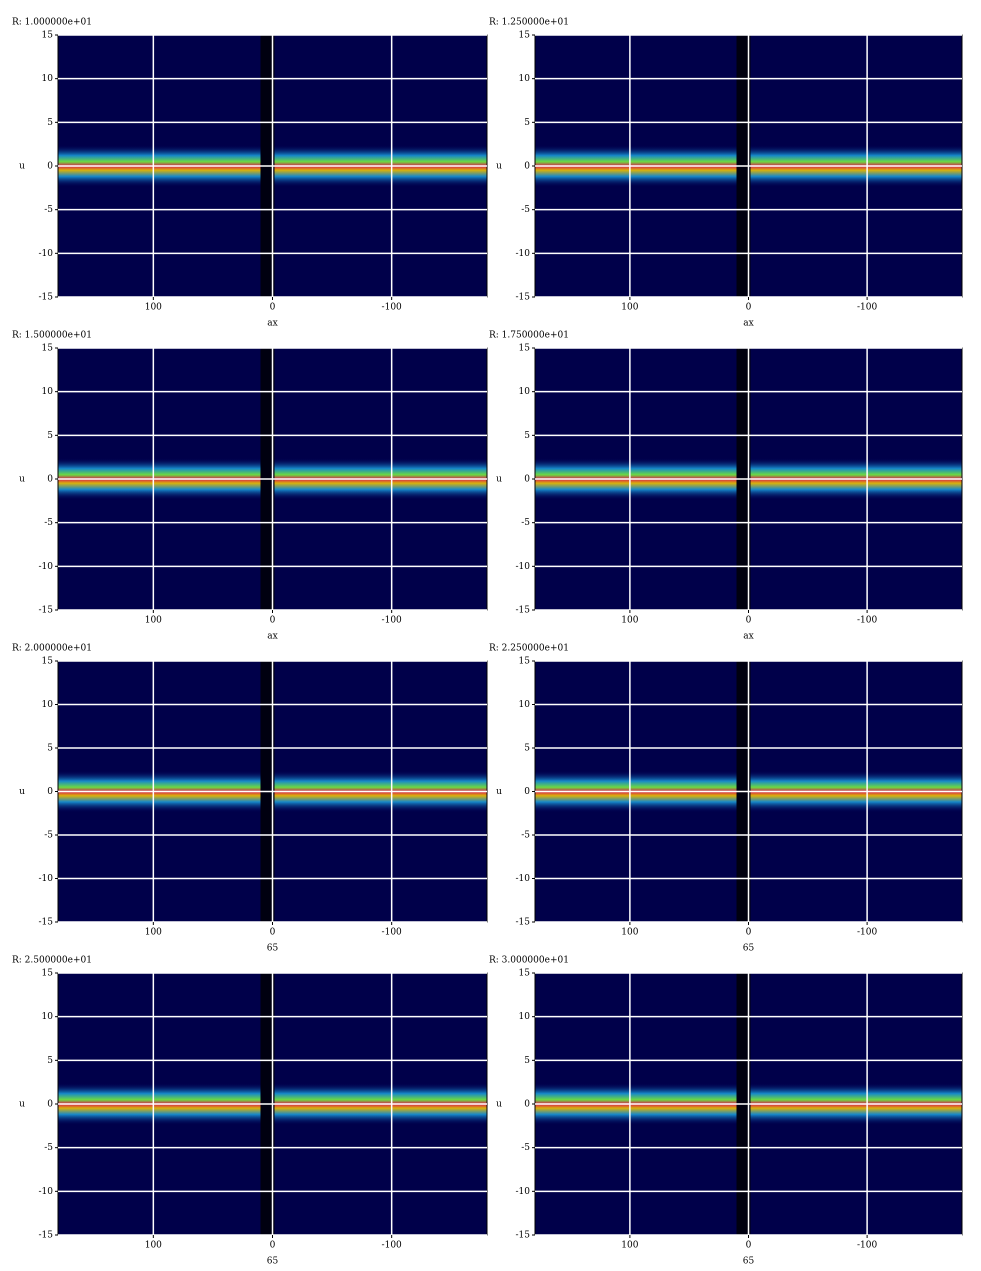  Describe the element at coordinates (52, 336) in the screenshot. I see `panel-title: R: 1.500000e+01` at that location.